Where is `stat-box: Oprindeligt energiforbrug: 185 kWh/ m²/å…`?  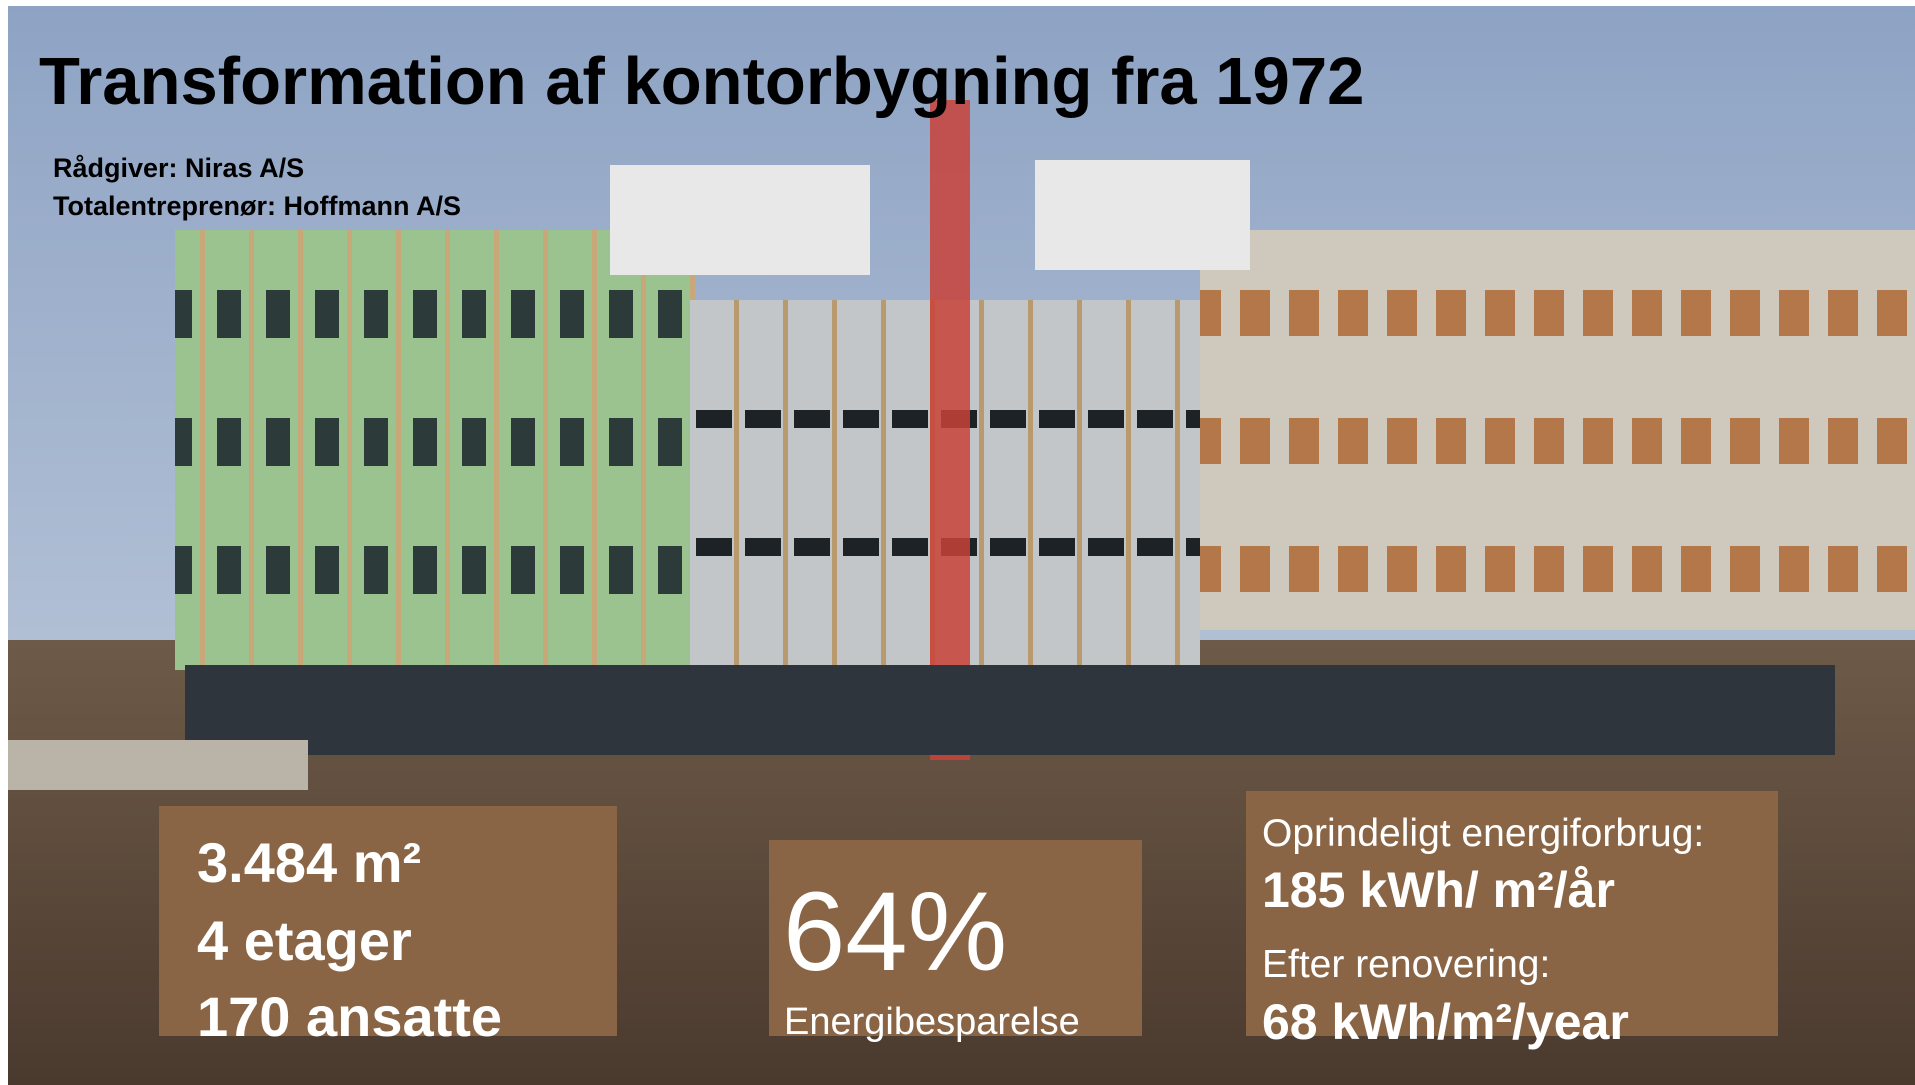 stat-box: Oprindeligt energiforbrug: 185 kWh/ m²/å… is located at coordinates (1512, 920).